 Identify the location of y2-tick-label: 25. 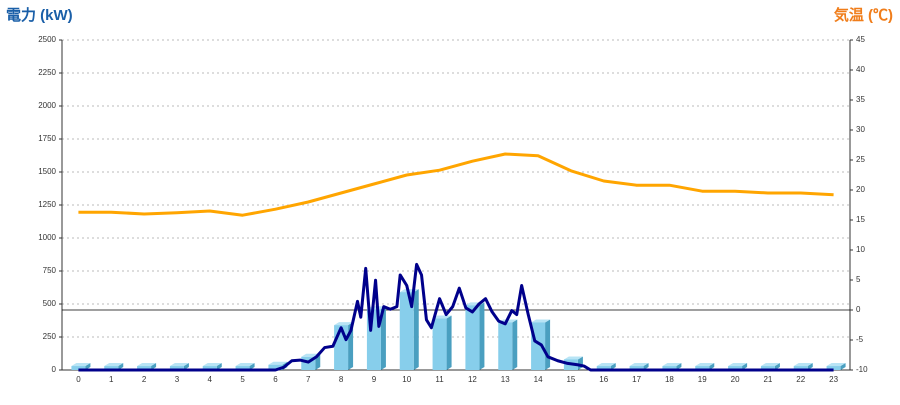
(860, 159).